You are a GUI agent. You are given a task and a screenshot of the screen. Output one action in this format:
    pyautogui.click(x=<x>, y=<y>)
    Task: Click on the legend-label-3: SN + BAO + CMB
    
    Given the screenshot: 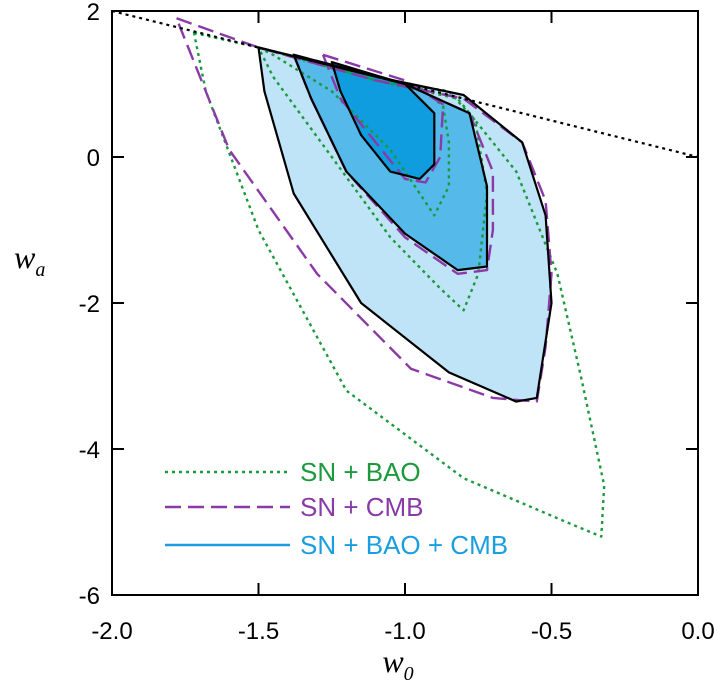 What is the action you would take?
    pyautogui.click(x=404, y=545)
    